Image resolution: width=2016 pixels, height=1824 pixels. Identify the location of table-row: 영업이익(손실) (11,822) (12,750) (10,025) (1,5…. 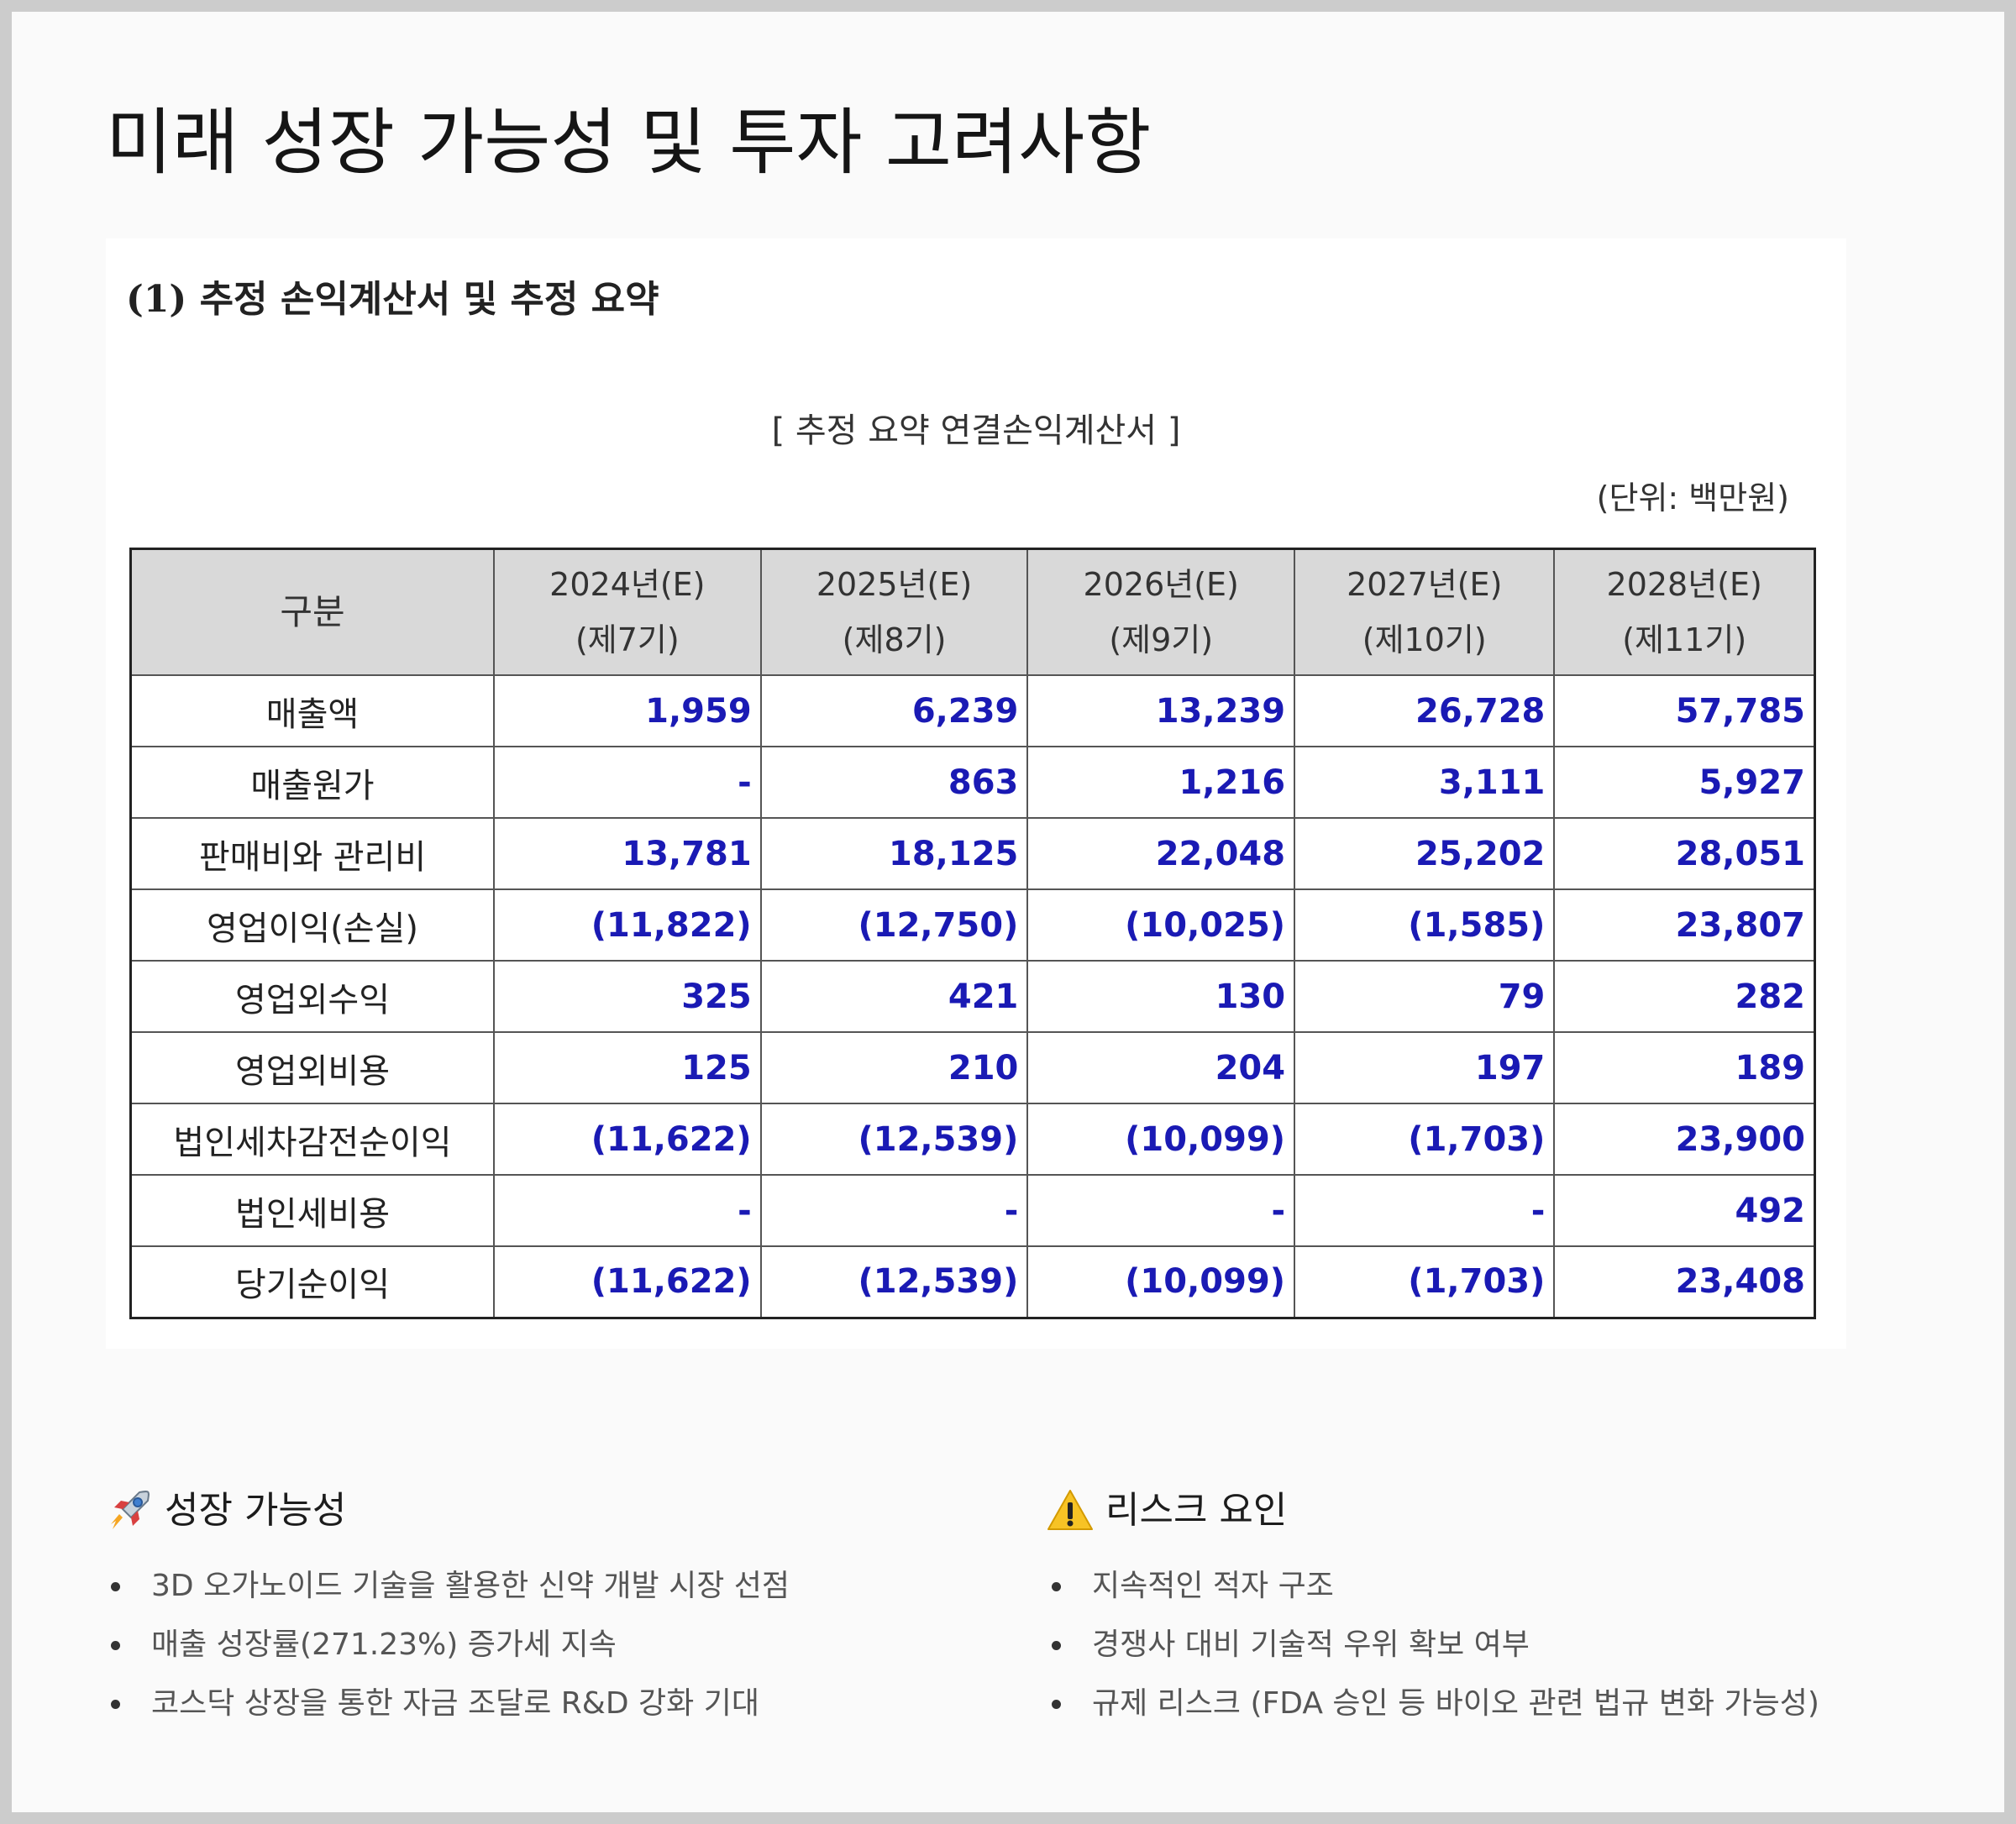
(972, 925).